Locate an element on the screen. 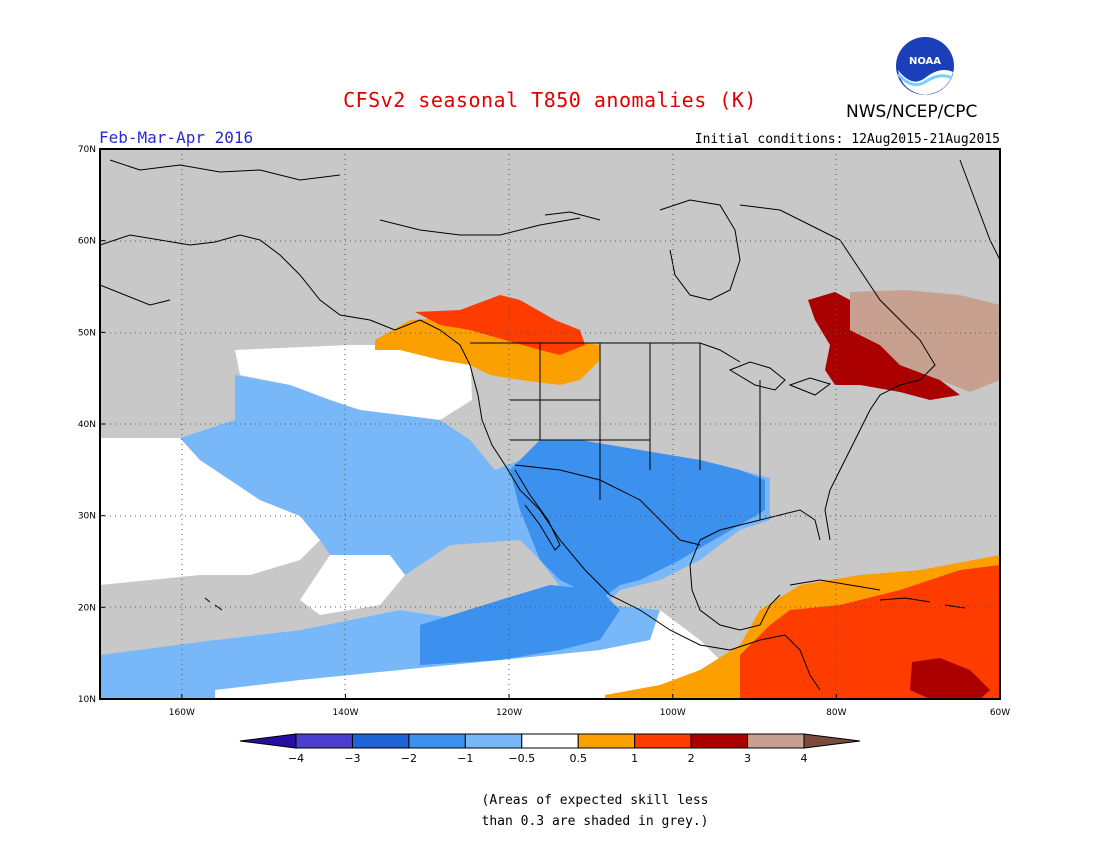 This screenshot has width=1100, height=850. mediumblue-region is located at coordinates (637, 520).